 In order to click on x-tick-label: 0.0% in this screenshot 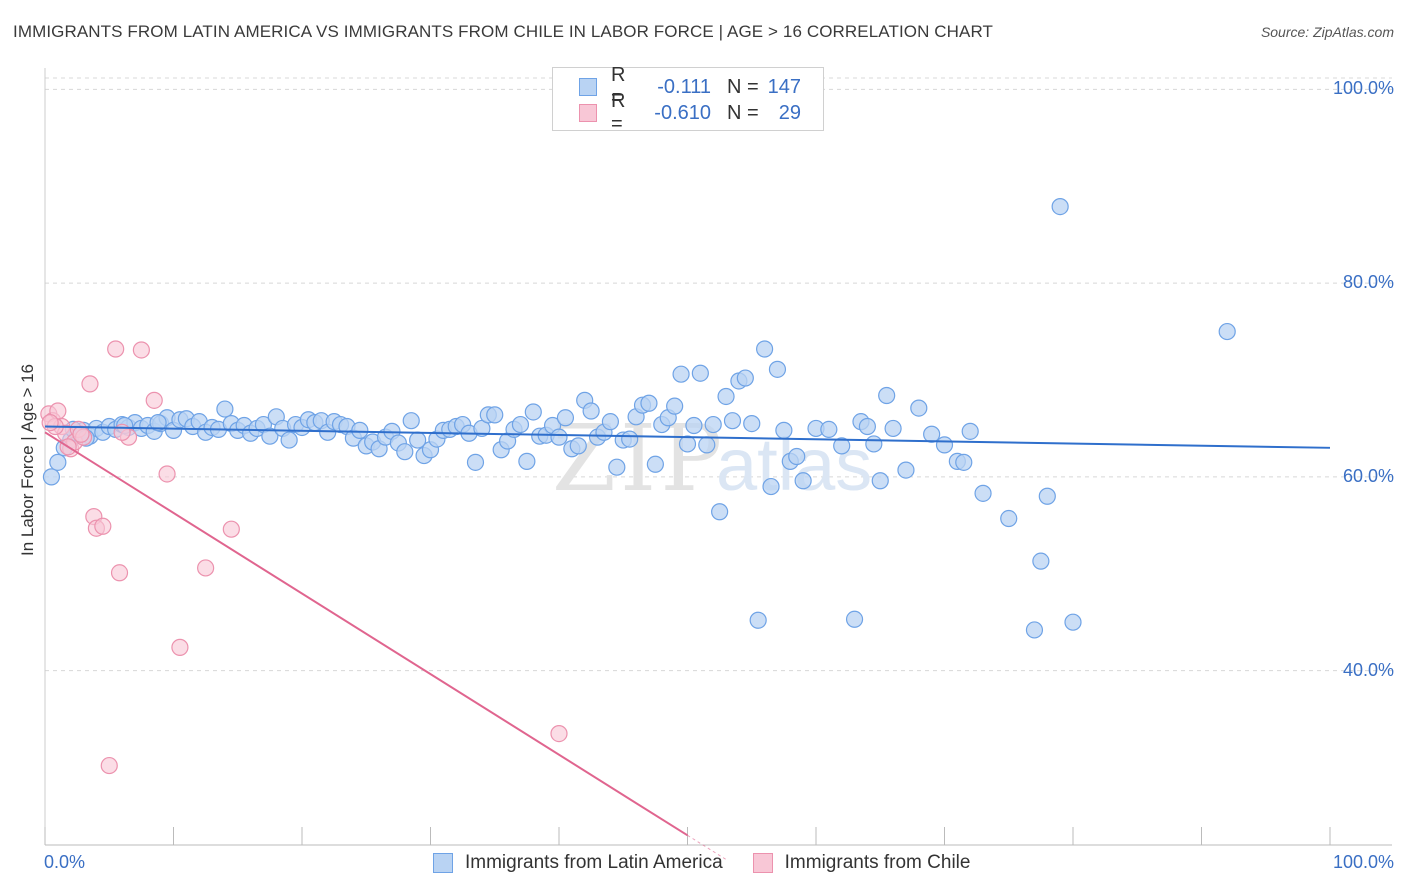, I will do `click(65, 862)`.